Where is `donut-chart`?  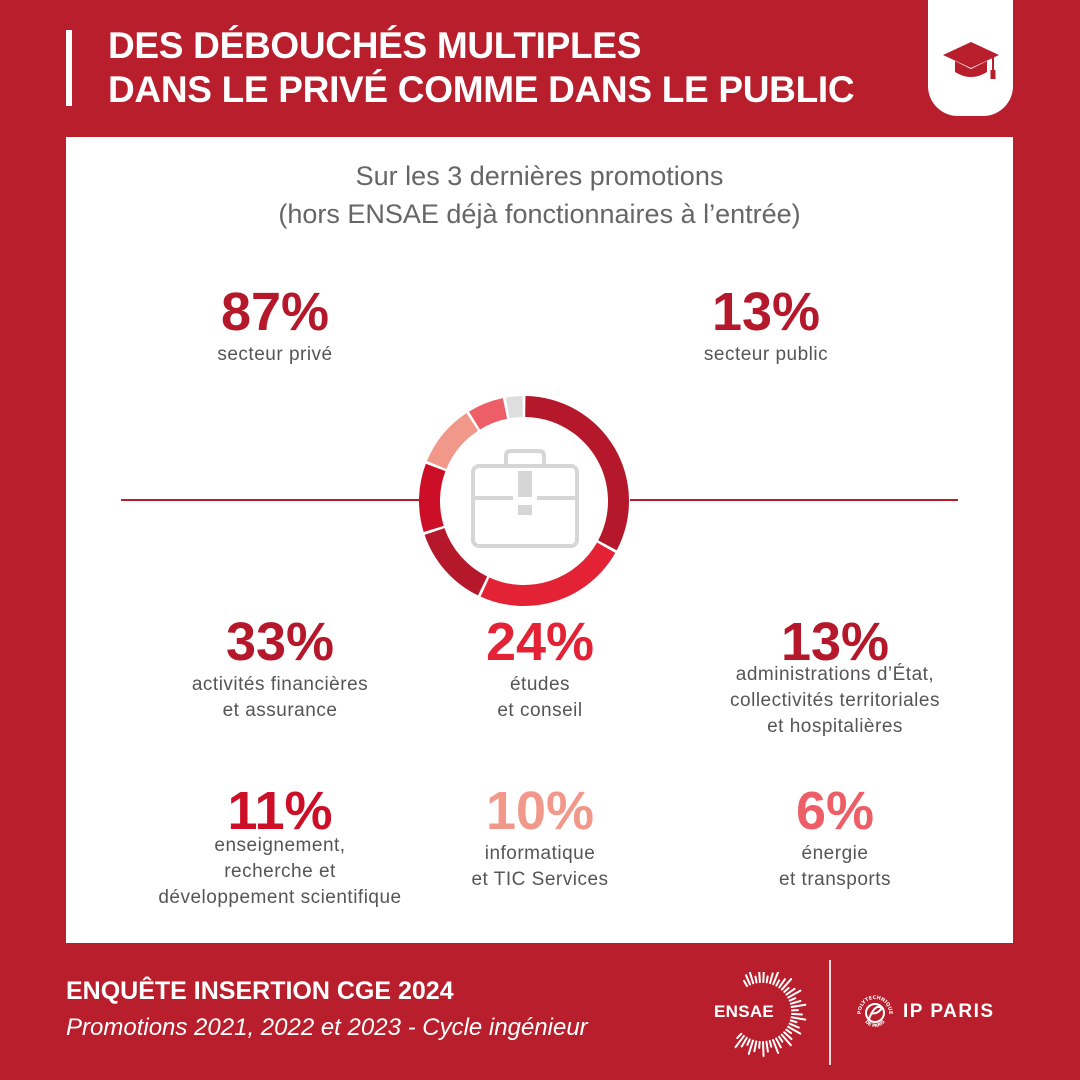
donut-chart is located at coordinates (524, 501).